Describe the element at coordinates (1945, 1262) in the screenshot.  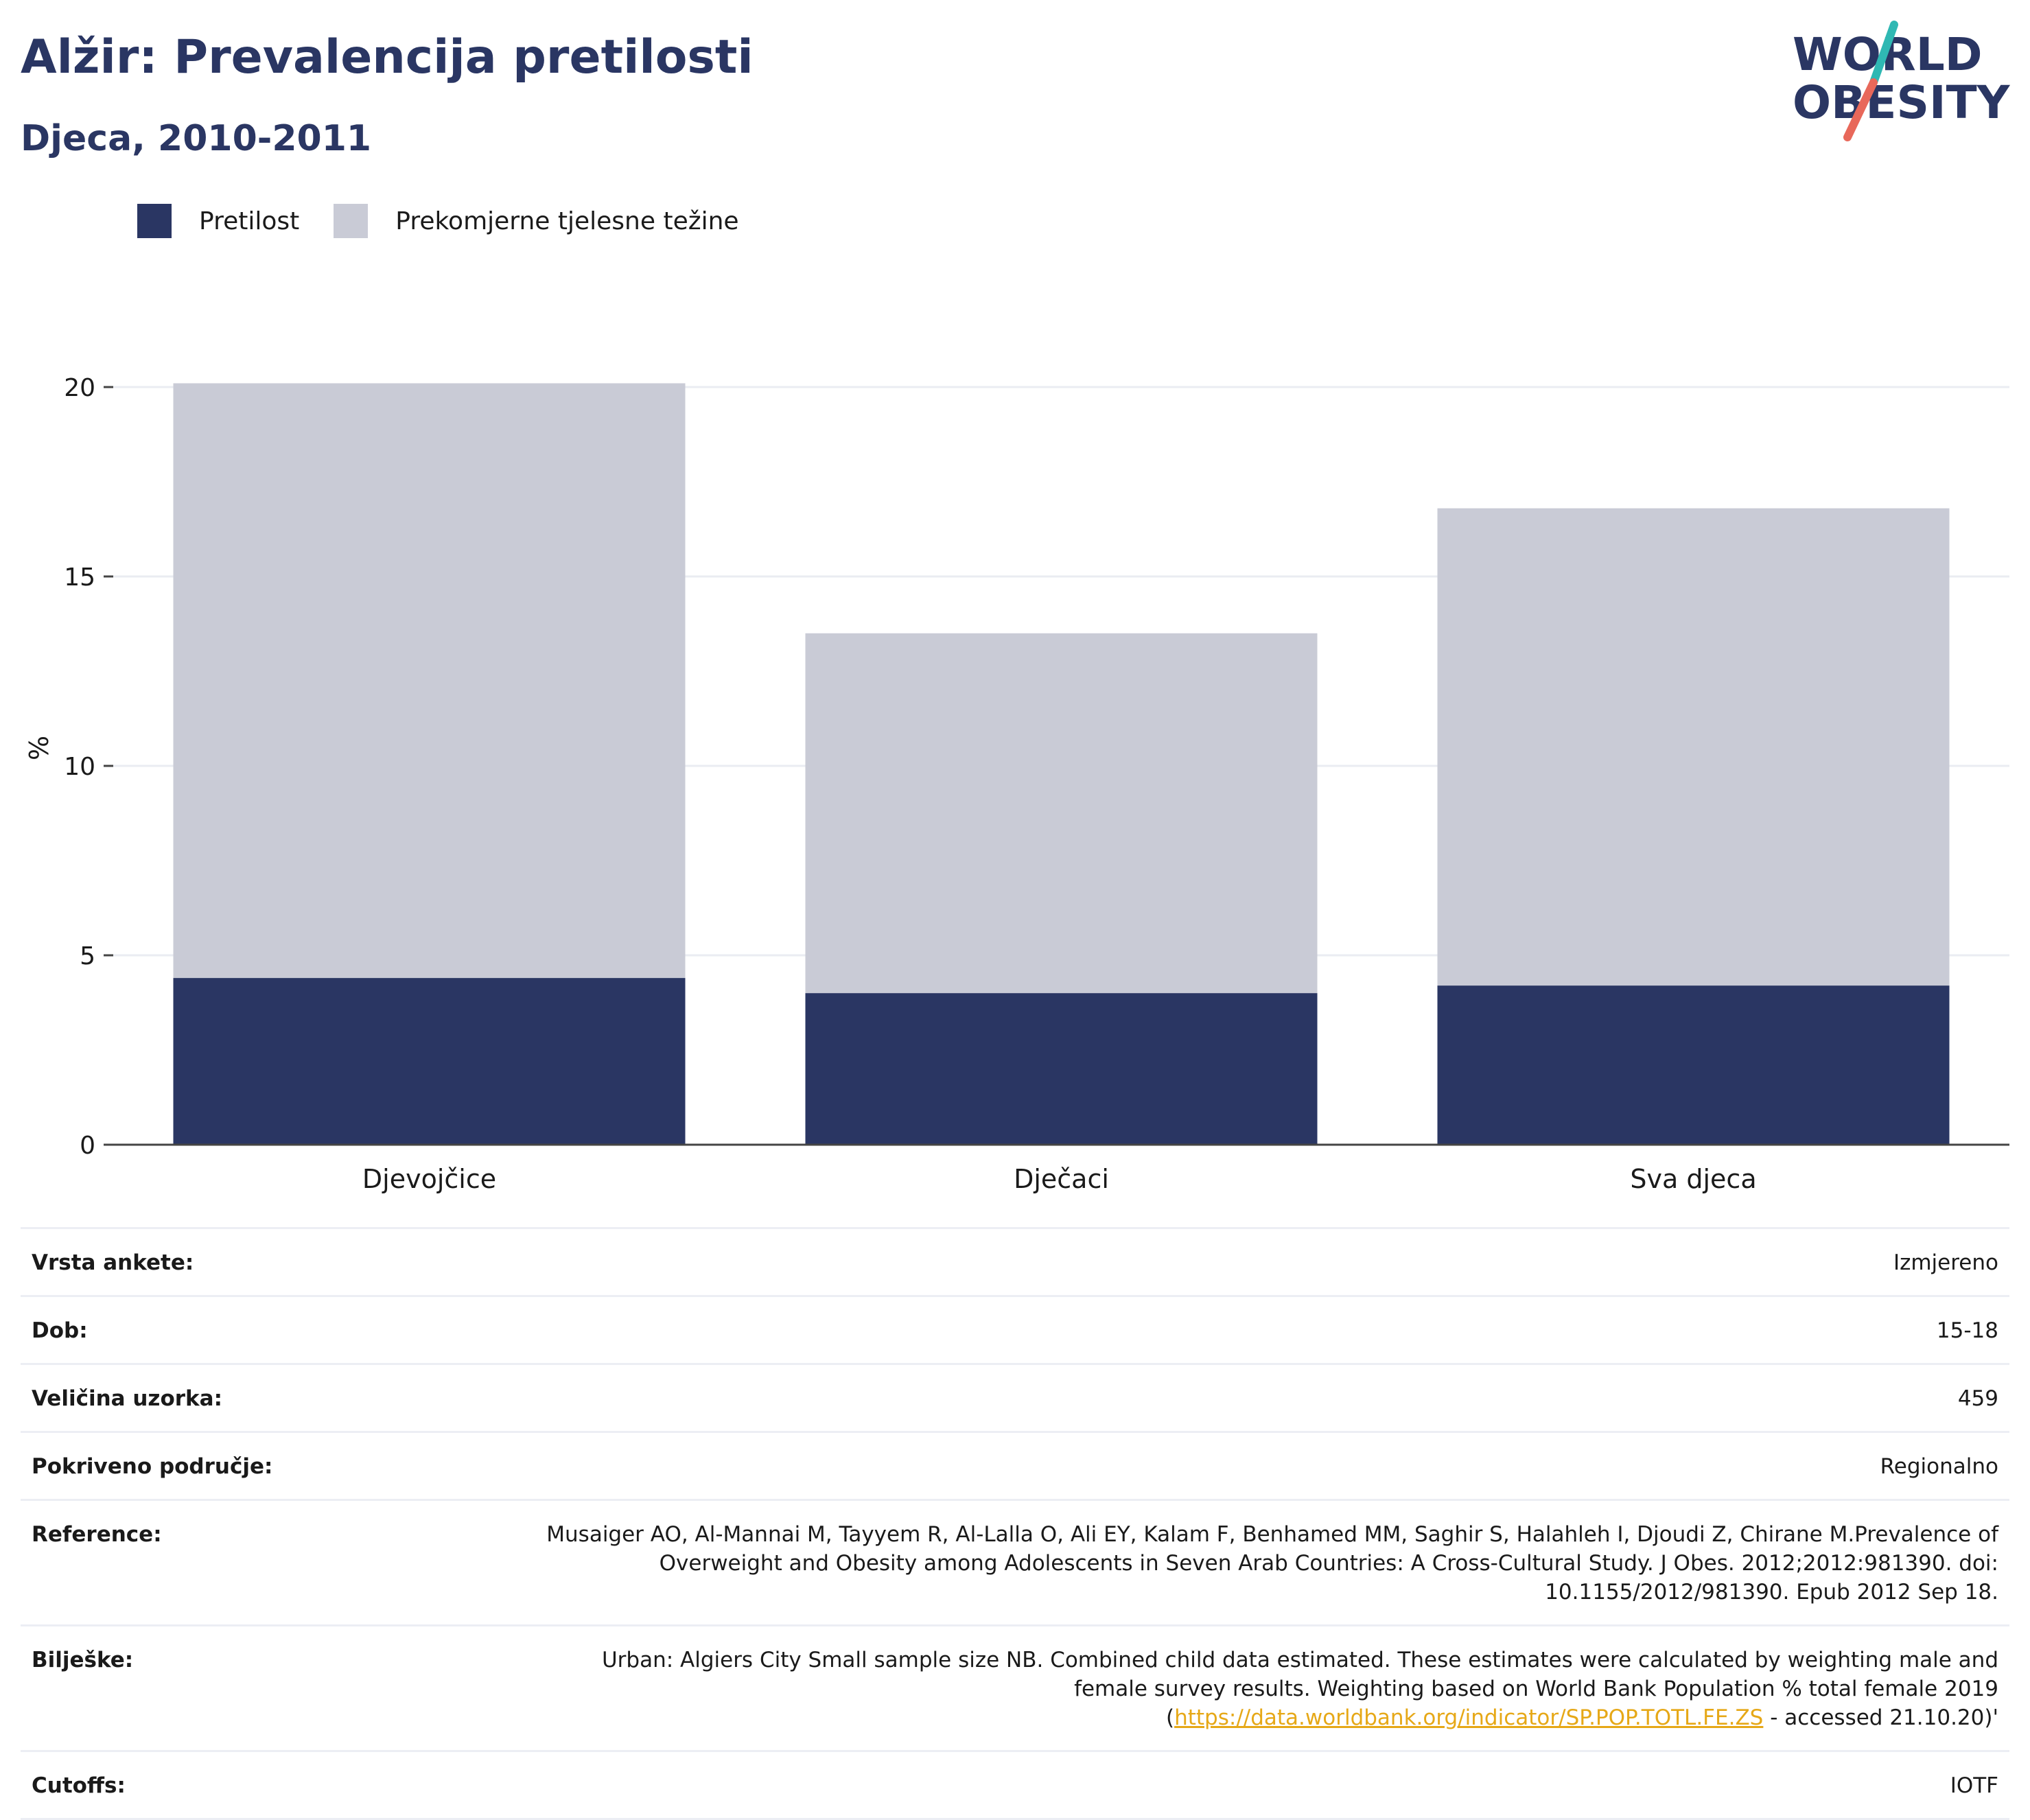
I see `info-value: Izmjereno` at that location.